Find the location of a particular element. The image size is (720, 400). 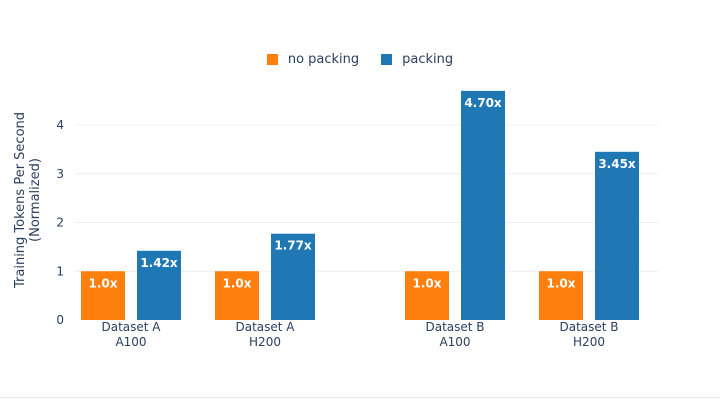

legend-label-packing: packing is located at coordinates (428, 59).